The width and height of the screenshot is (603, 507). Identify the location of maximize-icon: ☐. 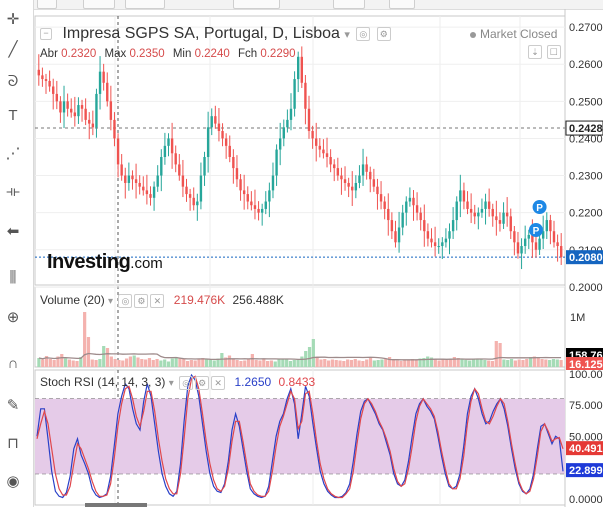
(553, 52).